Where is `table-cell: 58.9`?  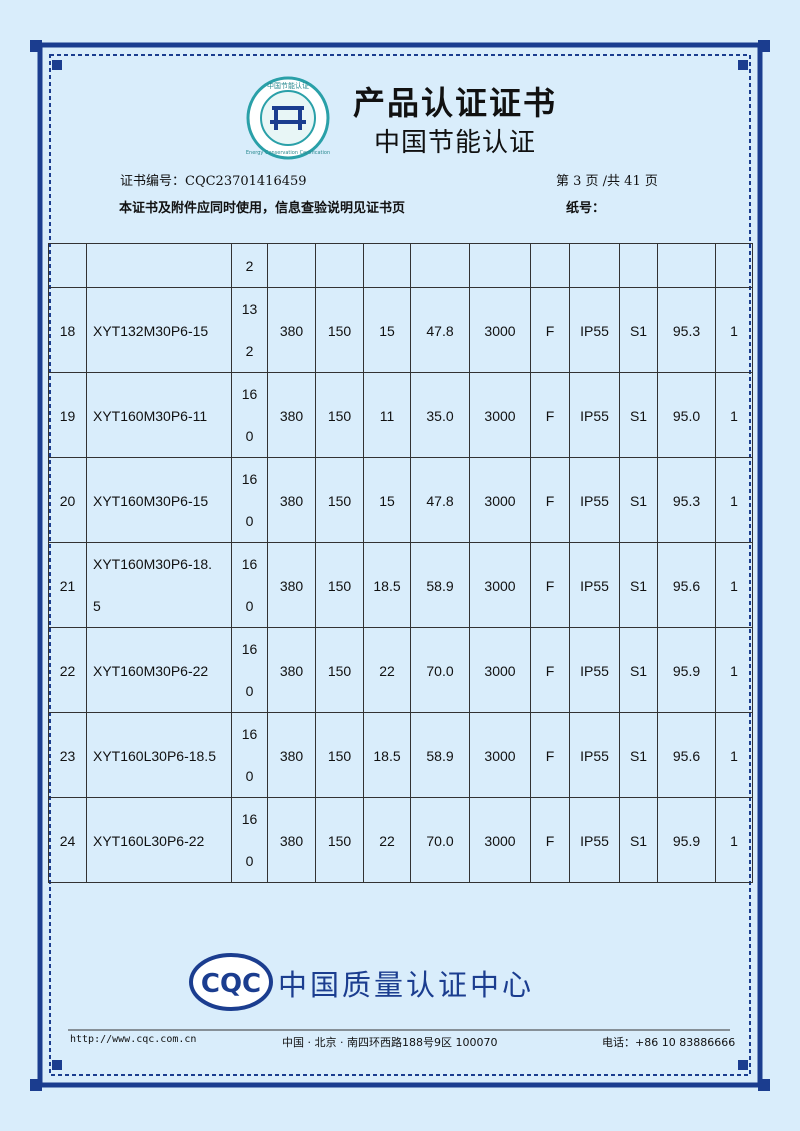
table-cell: 58.9 is located at coordinates (440, 585).